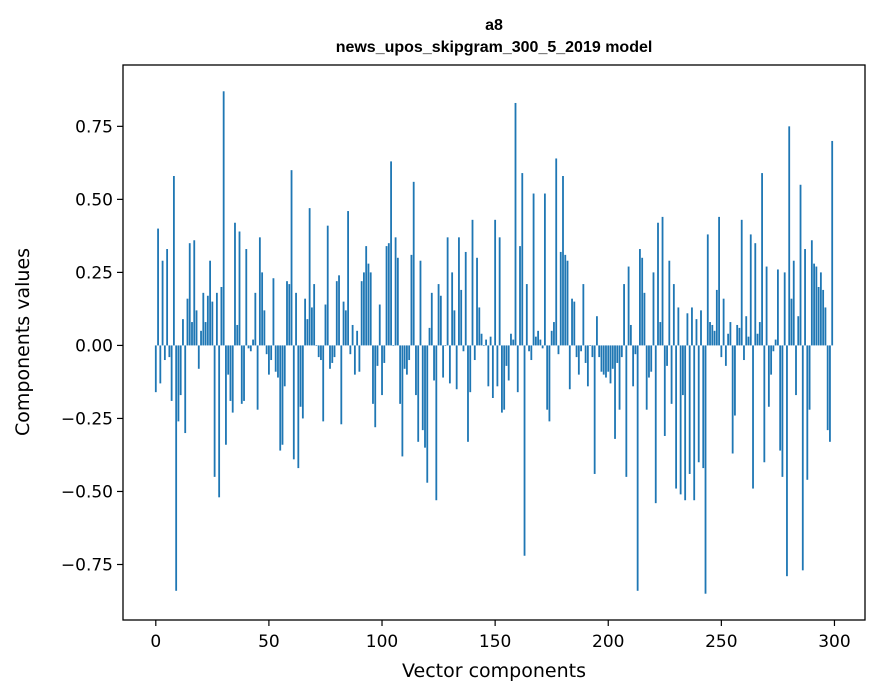 Image resolution: width=880 pixels, height=696 pixels. I want to click on y-tick-label: 0.25, so click(94, 273).